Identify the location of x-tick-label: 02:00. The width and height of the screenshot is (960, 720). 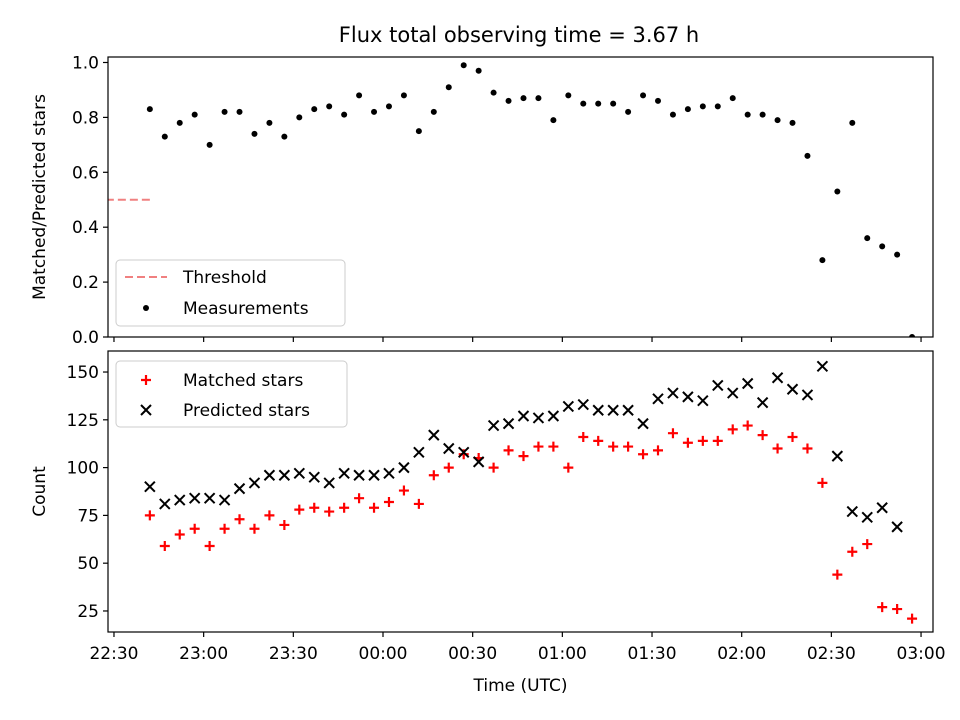
(741, 654).